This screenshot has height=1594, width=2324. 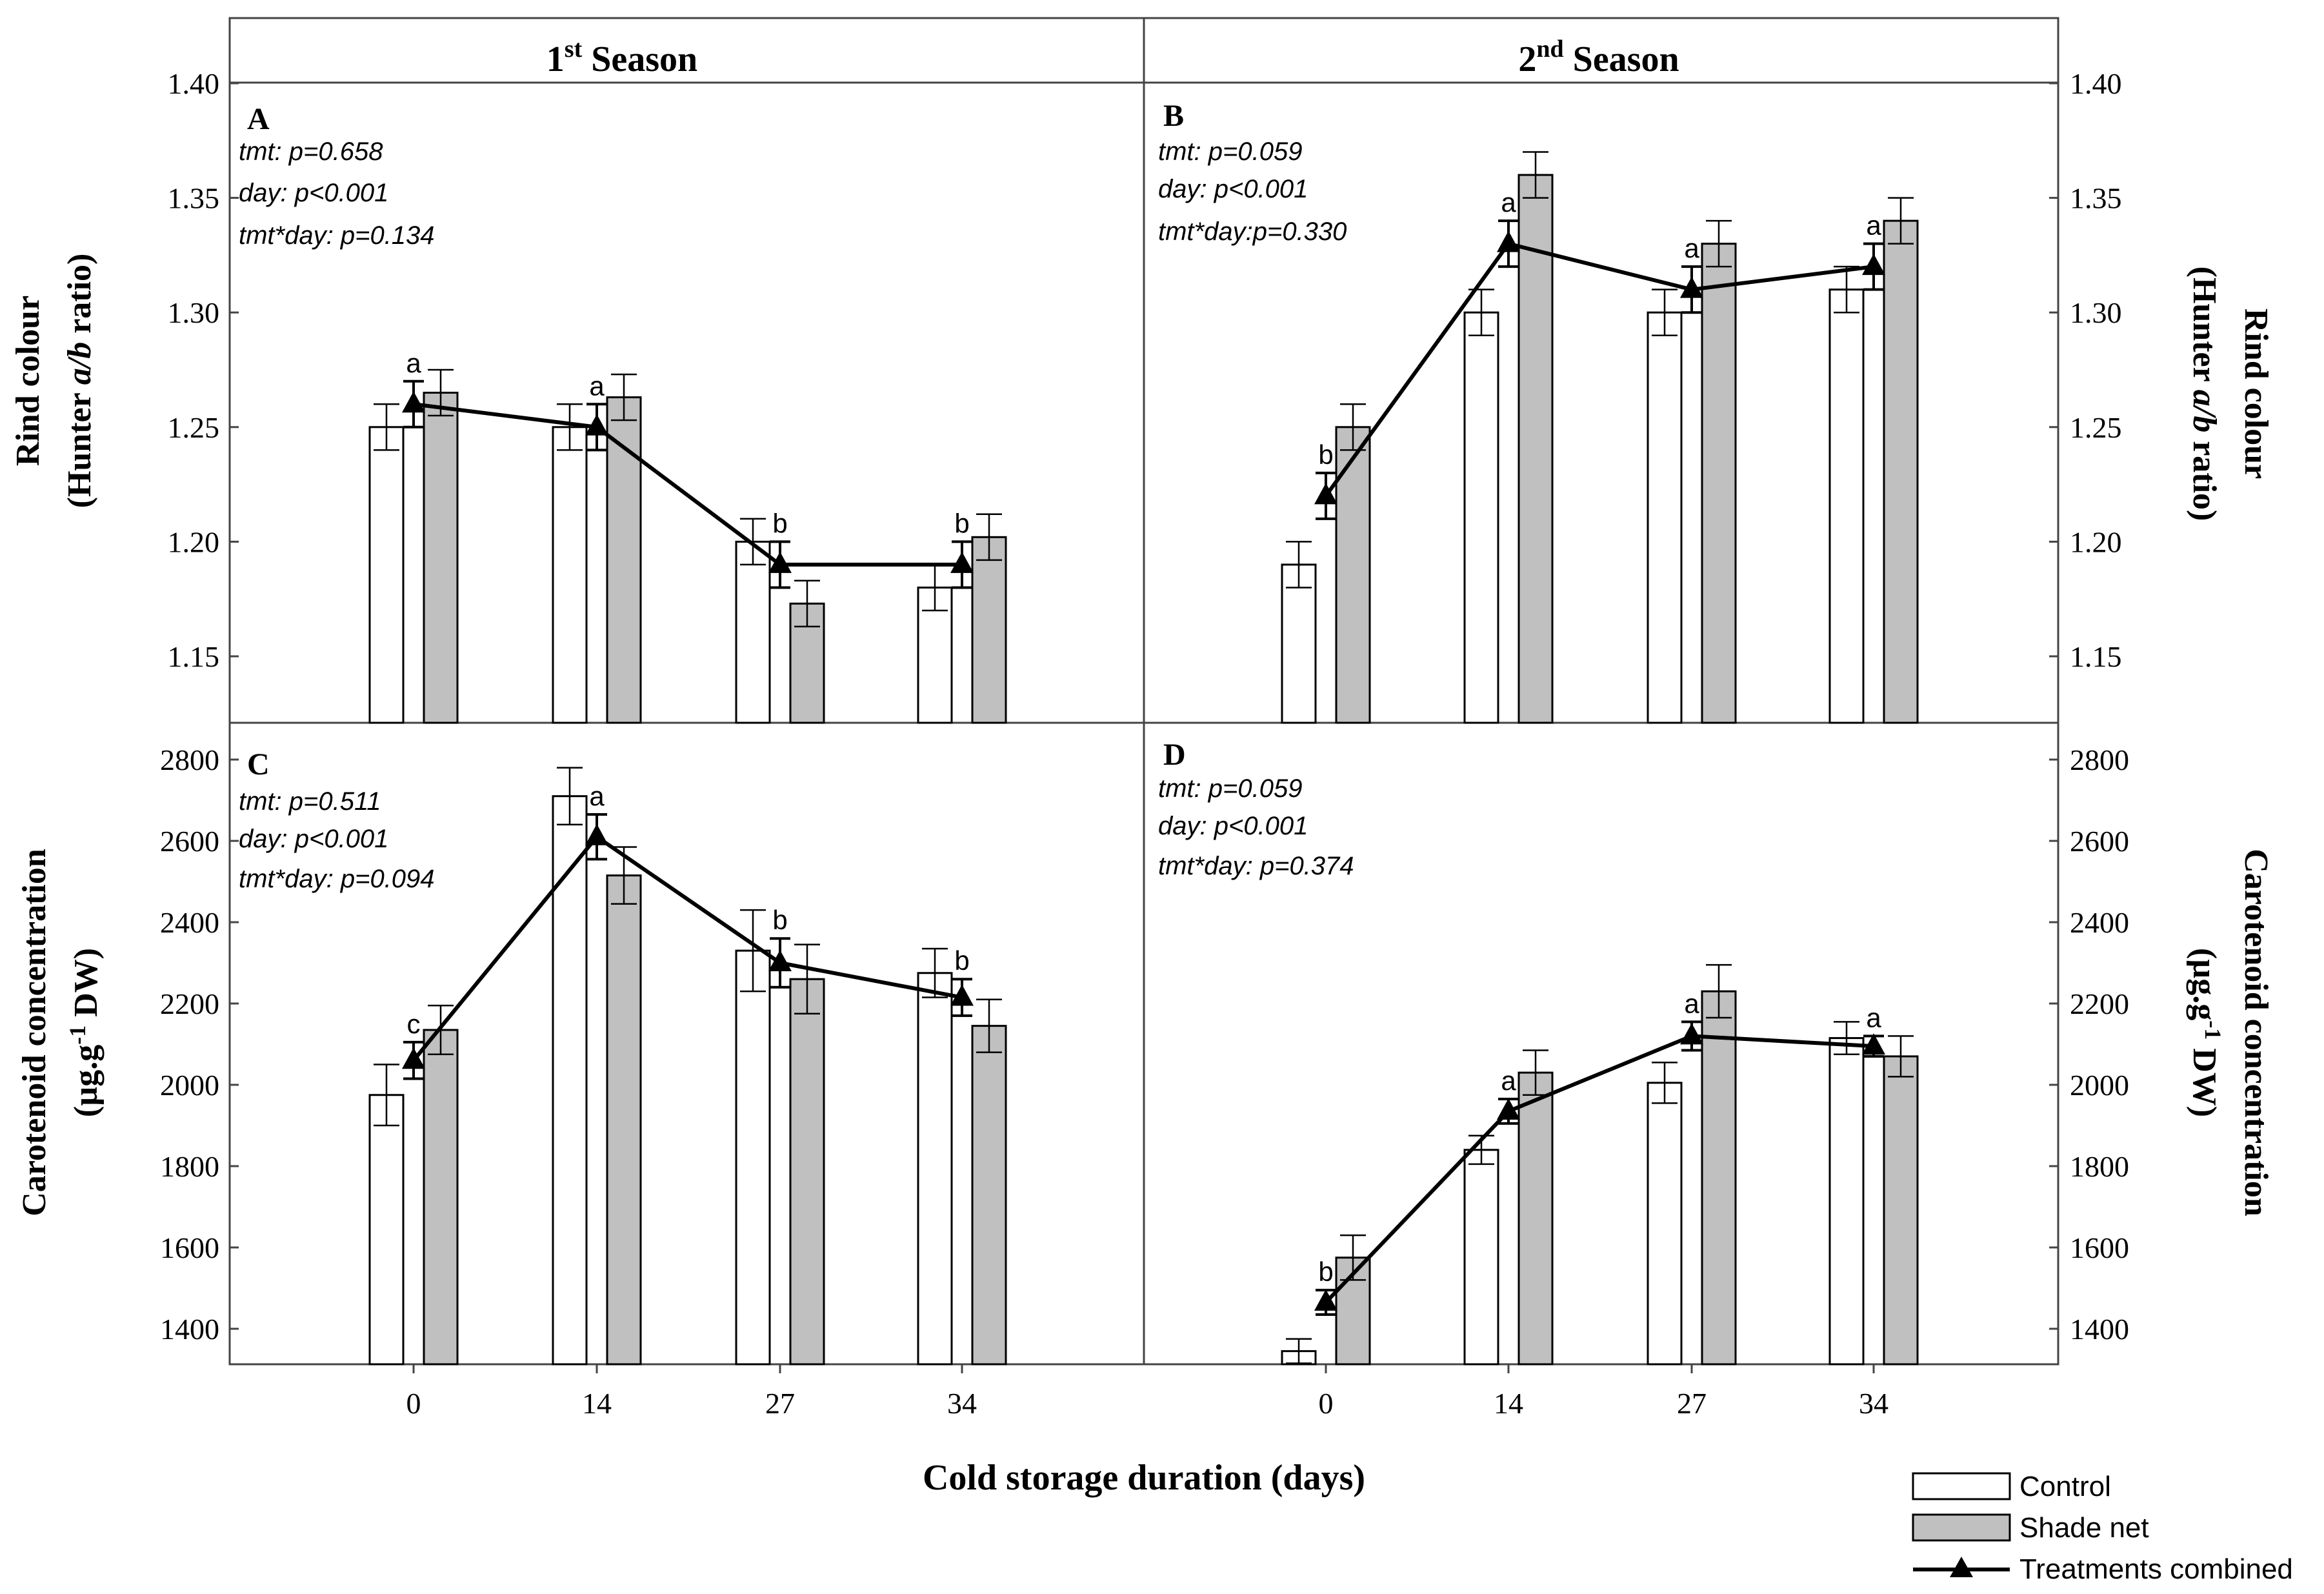 I want to click on rind-left-line1: Rind colour, so click(x=28, y=381).